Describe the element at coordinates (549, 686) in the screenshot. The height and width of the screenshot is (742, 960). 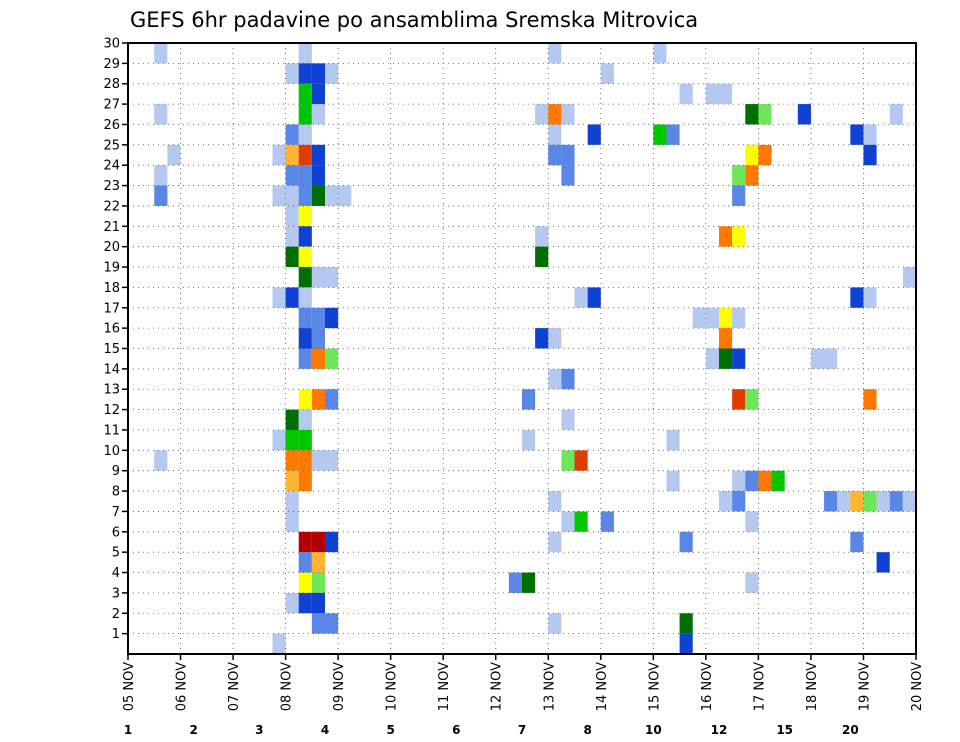
I see `x-tick-label: 13 NOV` at that location.